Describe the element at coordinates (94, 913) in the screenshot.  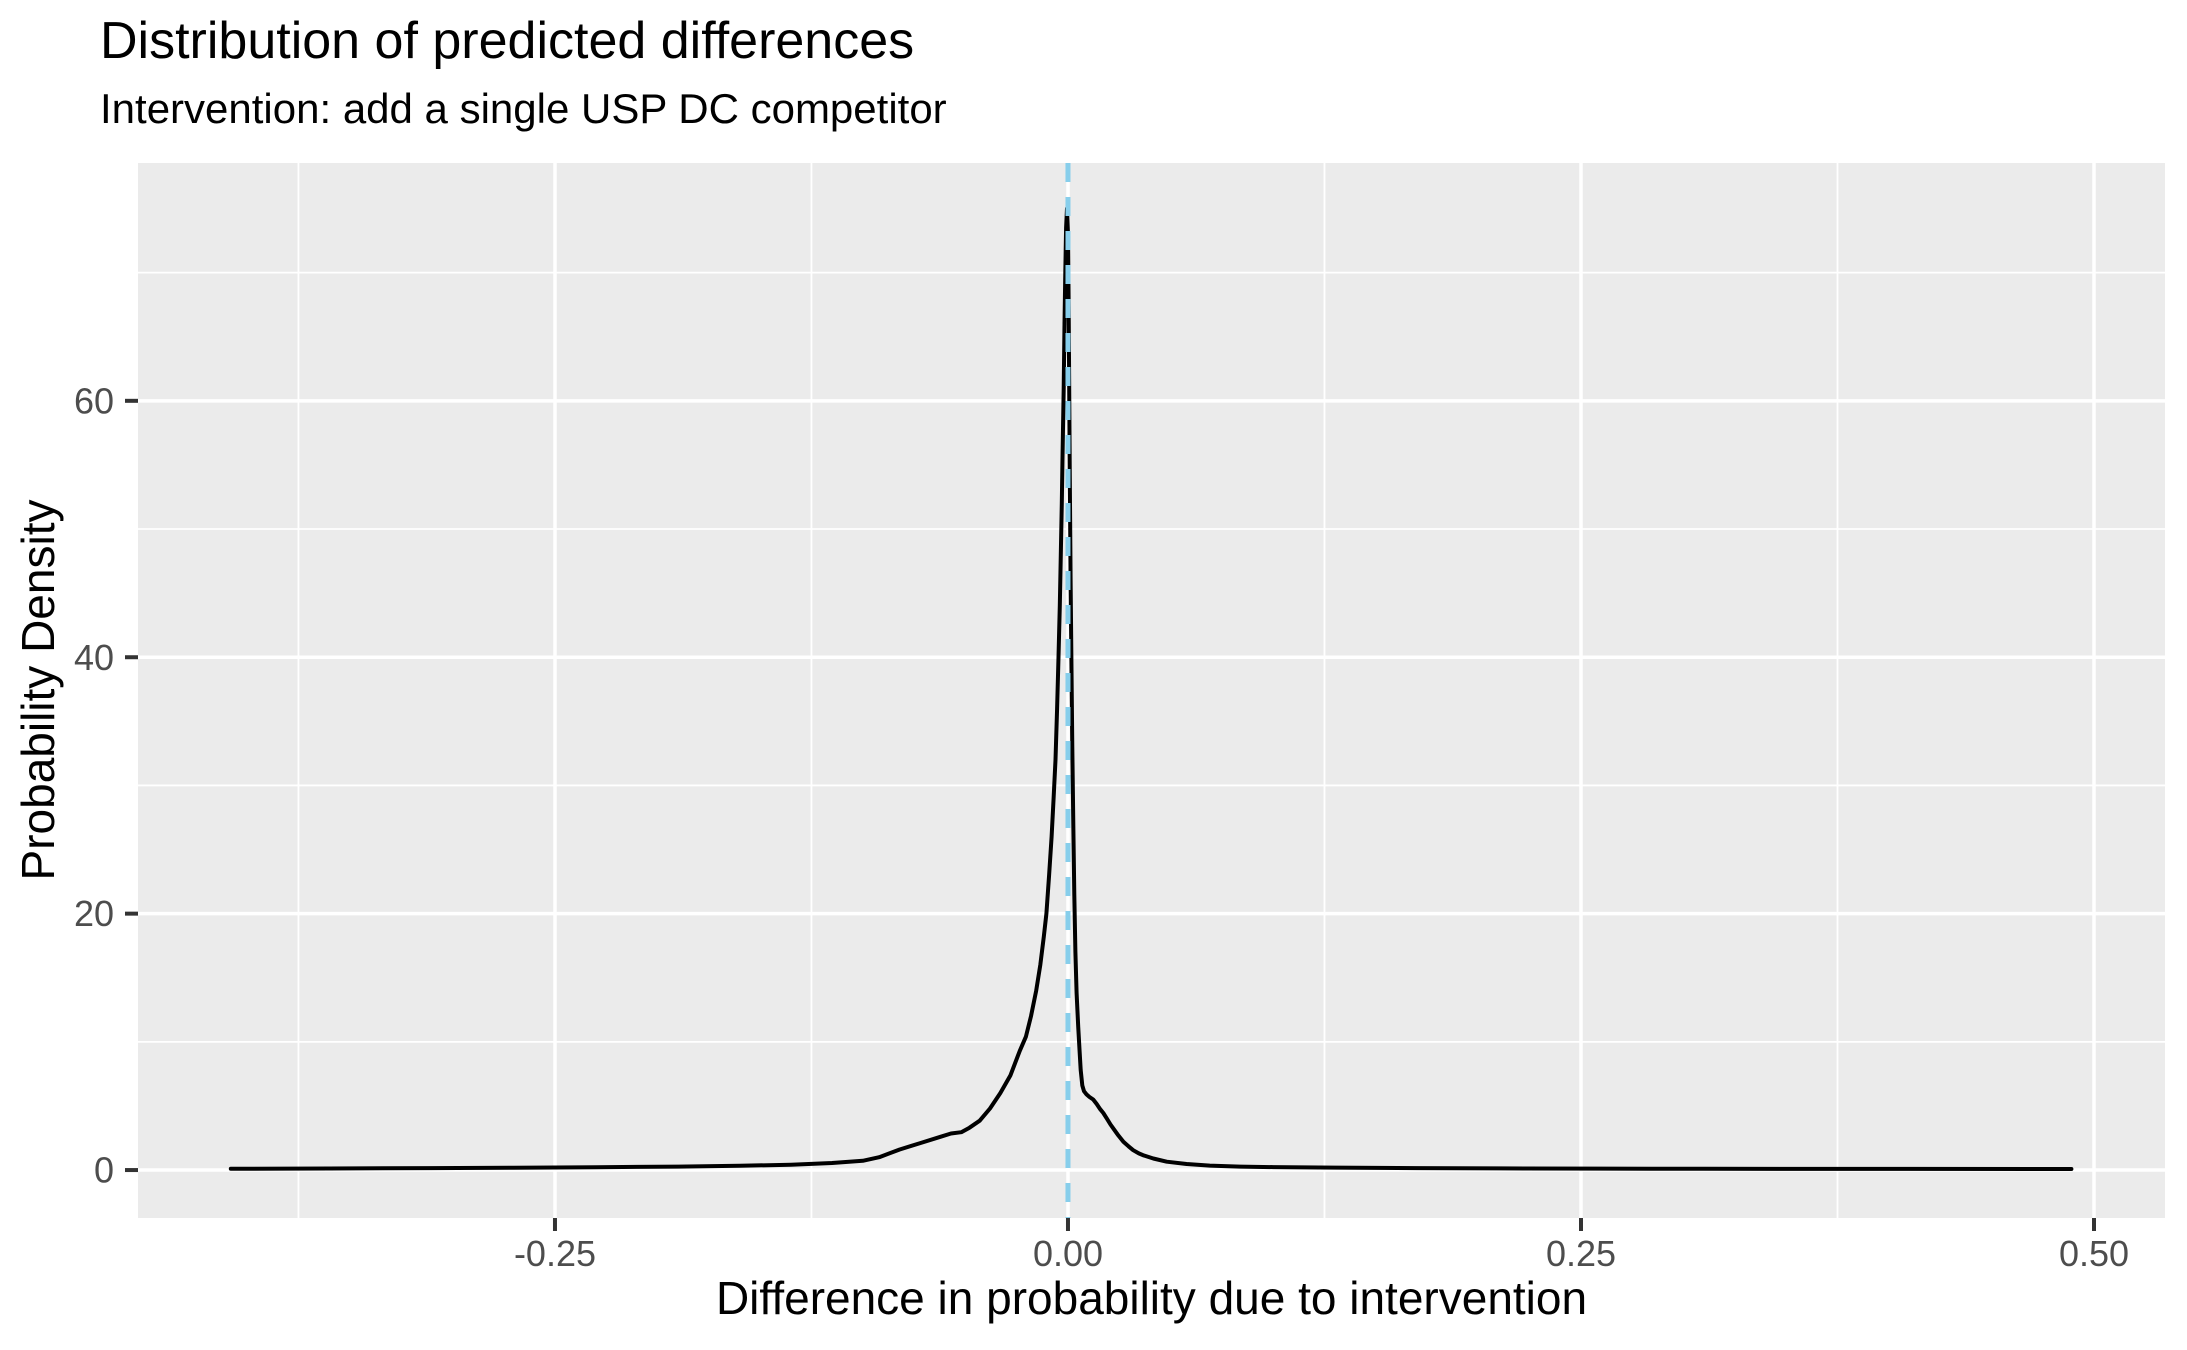
I see `y-tick-label: 20` at that location.